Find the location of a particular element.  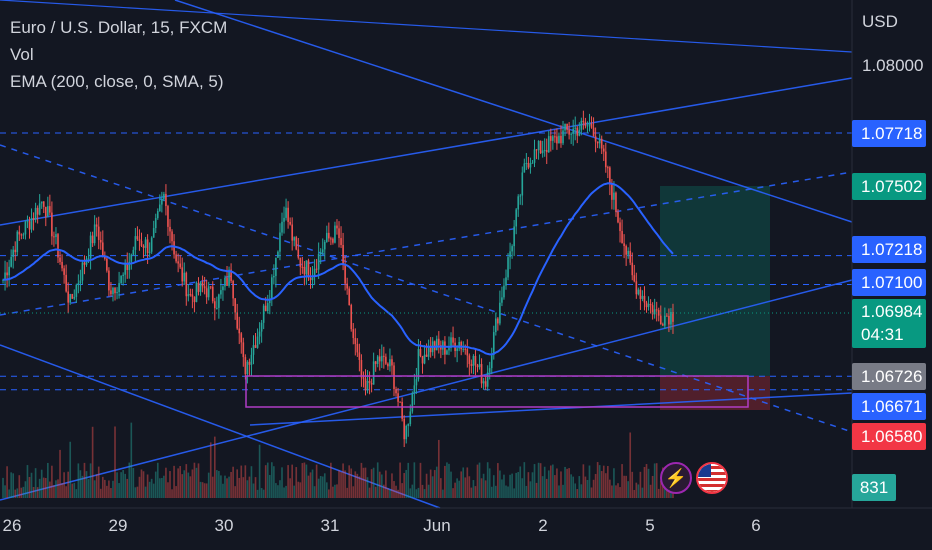

long-stop-zone is located at coordinates (715, 393).